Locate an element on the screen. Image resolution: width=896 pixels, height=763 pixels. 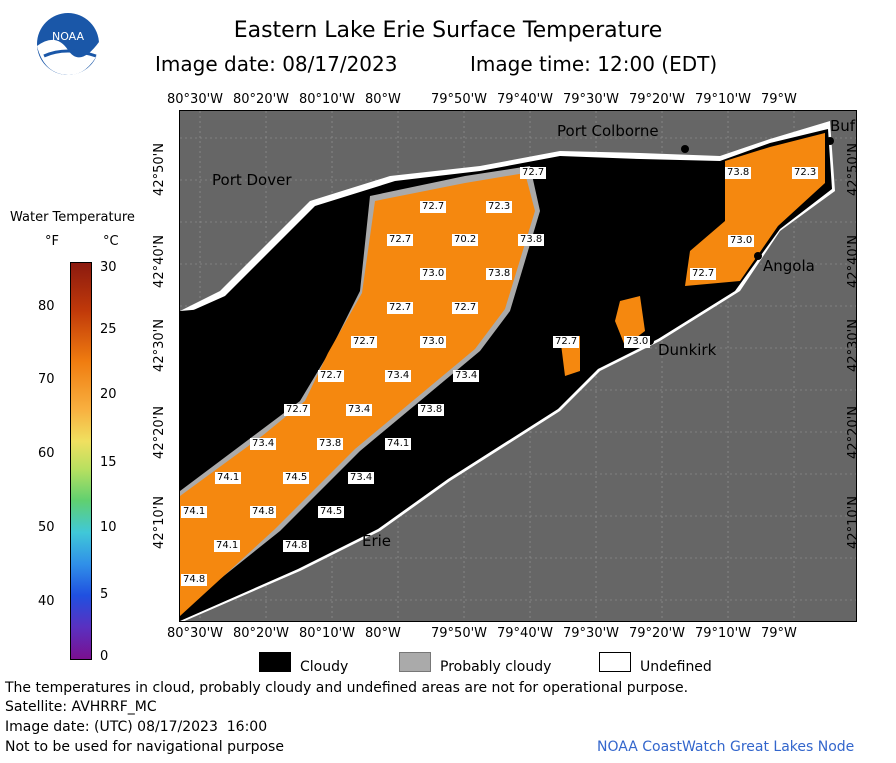
scale-tick-c: 5 is located at coordinates (104, 594).